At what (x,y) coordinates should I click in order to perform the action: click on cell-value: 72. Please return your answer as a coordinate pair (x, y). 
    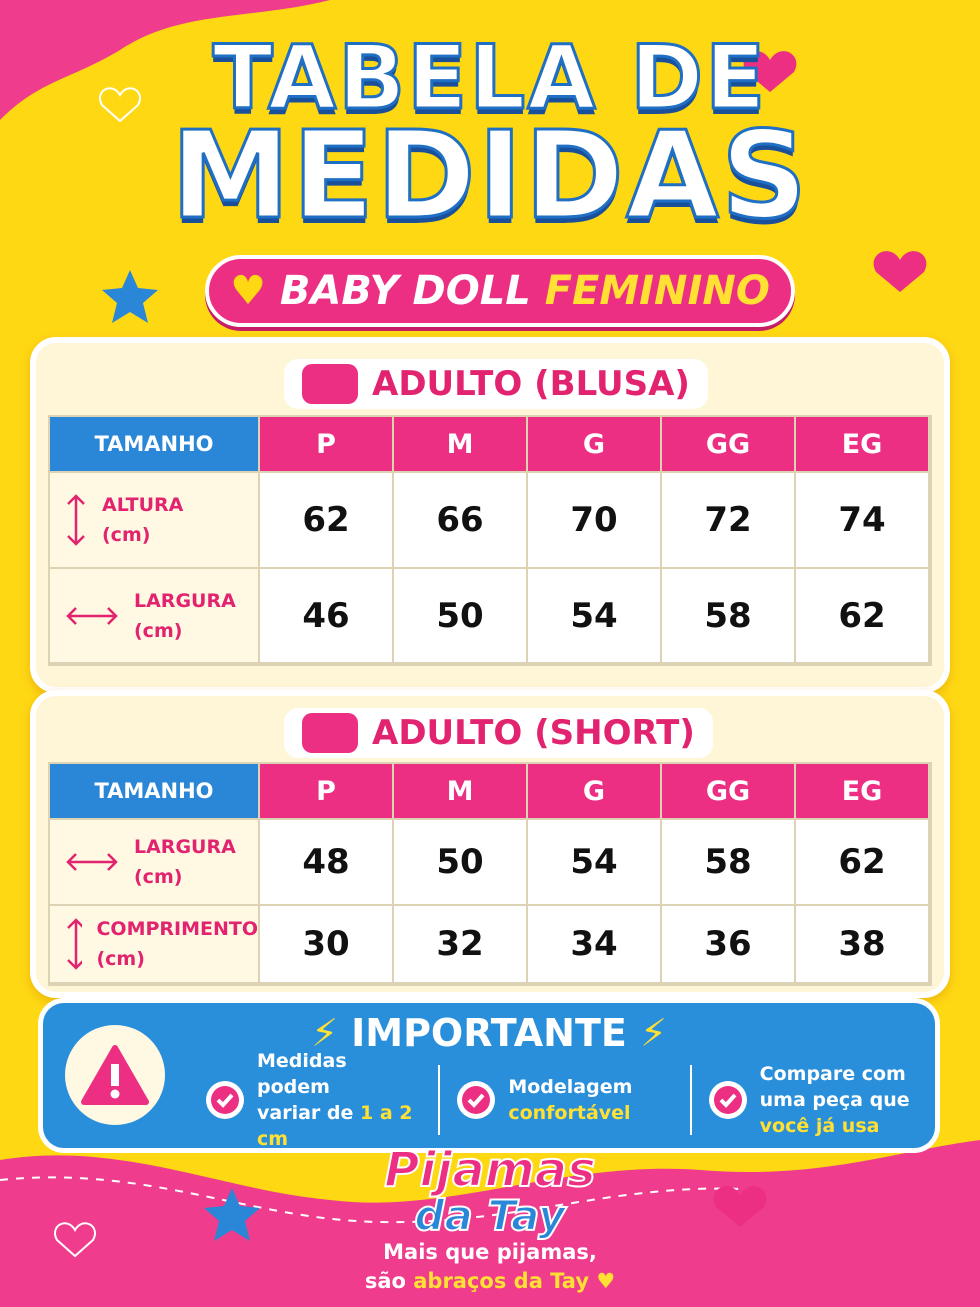
    Looking at the image, I should click on (729, 521).